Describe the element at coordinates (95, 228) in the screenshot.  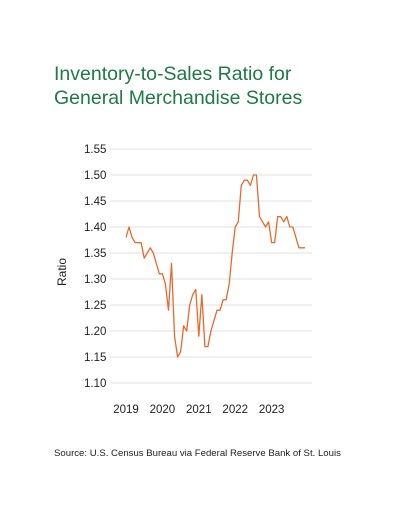
I see `y-tick-label: 1.40` at that location.